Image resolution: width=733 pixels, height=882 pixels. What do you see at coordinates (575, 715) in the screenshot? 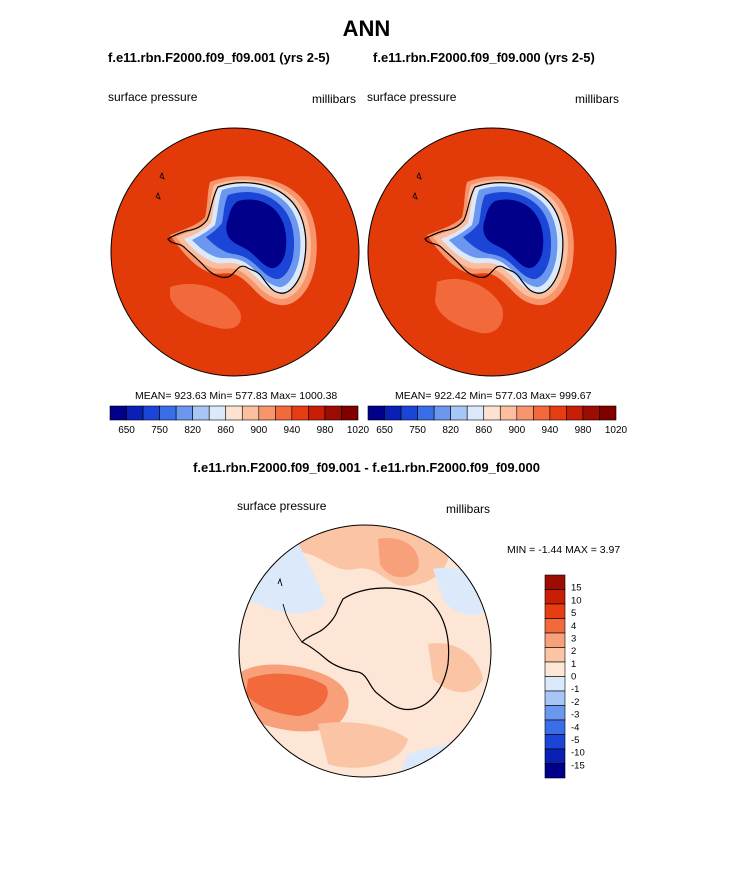
I see `colorbar-tick-label: -3` at bounding box center [575, 715].